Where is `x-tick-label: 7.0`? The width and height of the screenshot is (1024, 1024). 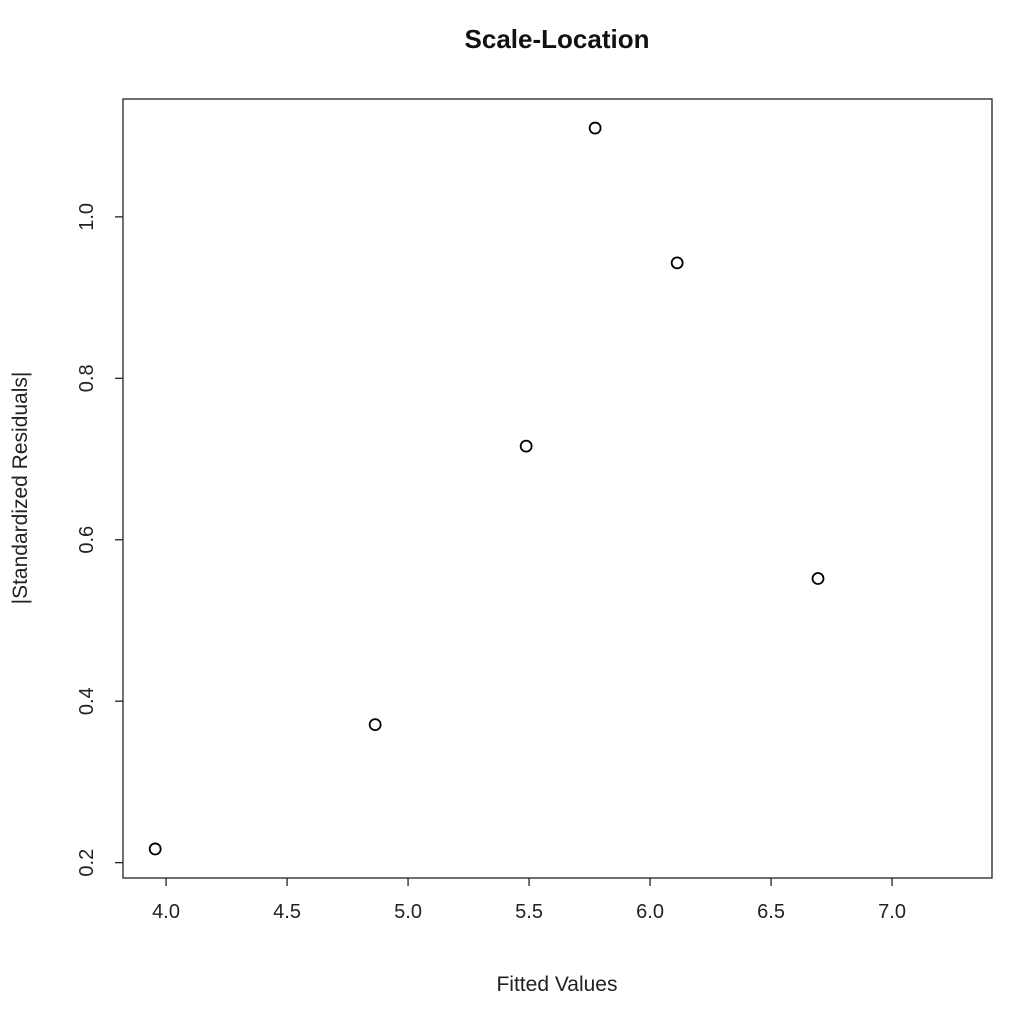
x-tick-label: 7.0 is located at coordinates (892, 912).